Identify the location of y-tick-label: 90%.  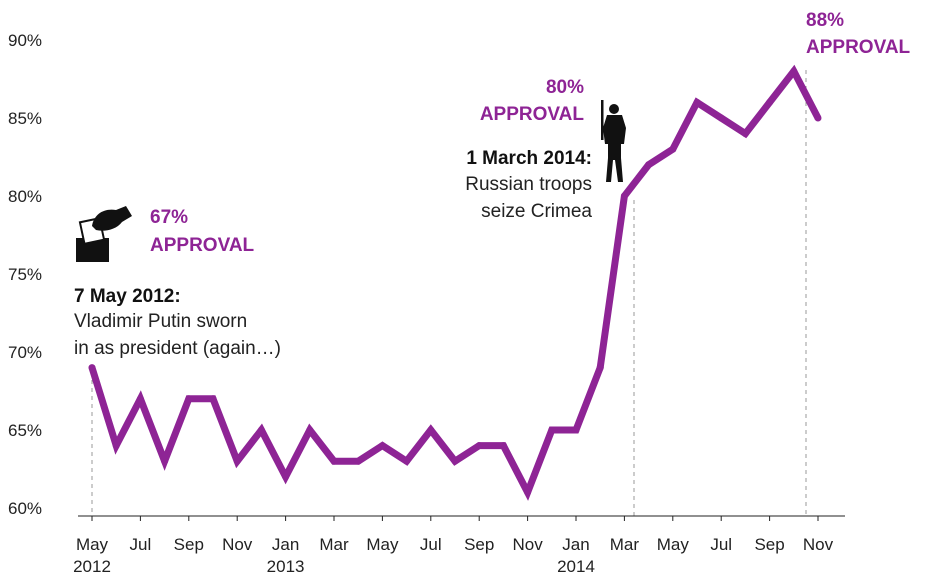
(25, 40).